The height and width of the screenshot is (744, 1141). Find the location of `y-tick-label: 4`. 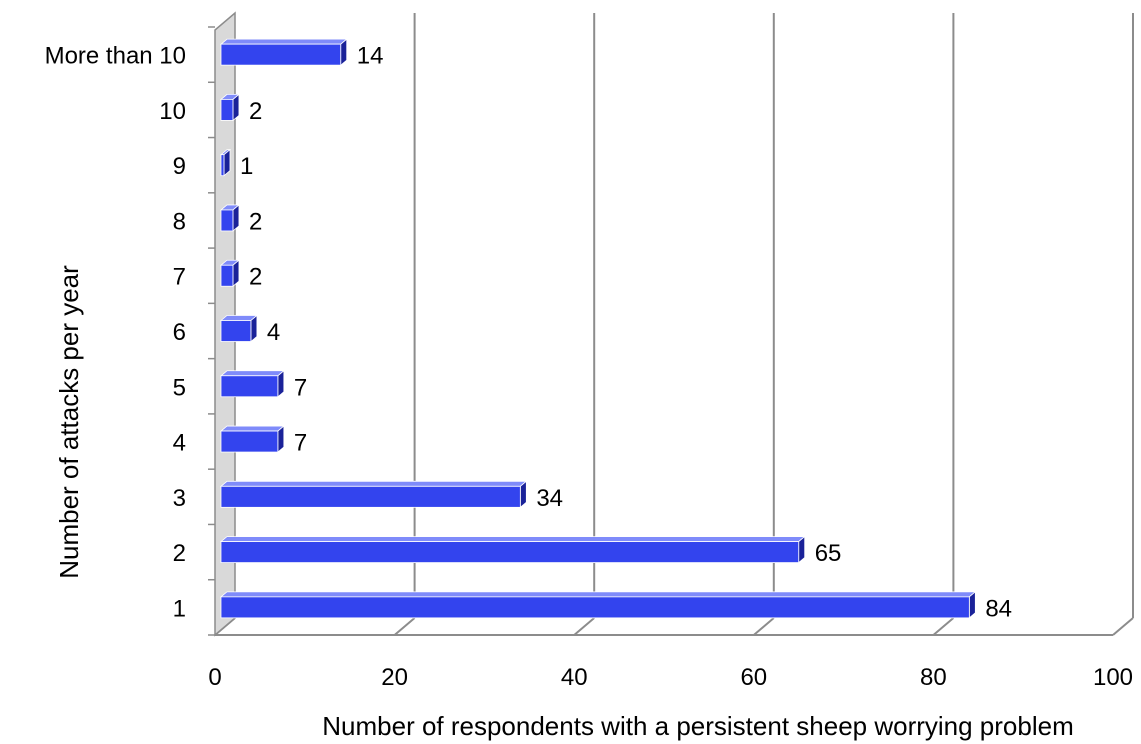

y-tick-label: 4 is located at coordinates (179, 443).